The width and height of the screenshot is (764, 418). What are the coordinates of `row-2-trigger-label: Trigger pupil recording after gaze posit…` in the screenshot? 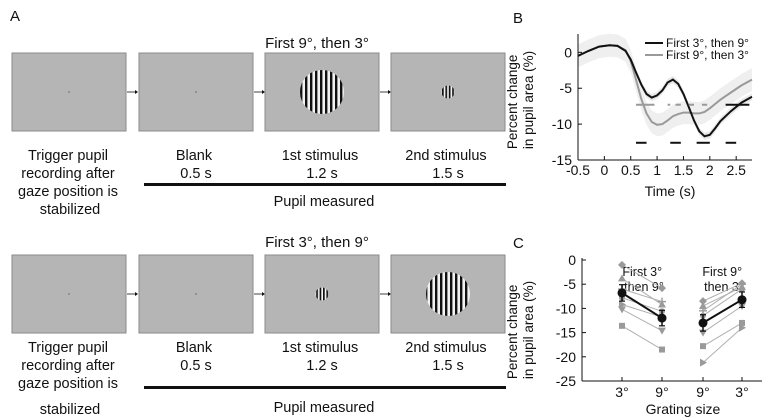 It's located at (70, 379).